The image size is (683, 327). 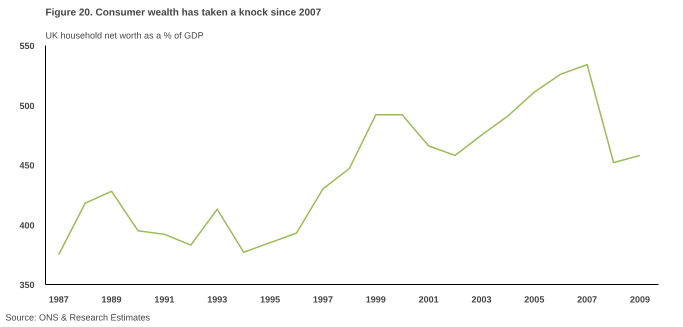 I want to click on y-tick-label: 350, so click(x=27, y=285).